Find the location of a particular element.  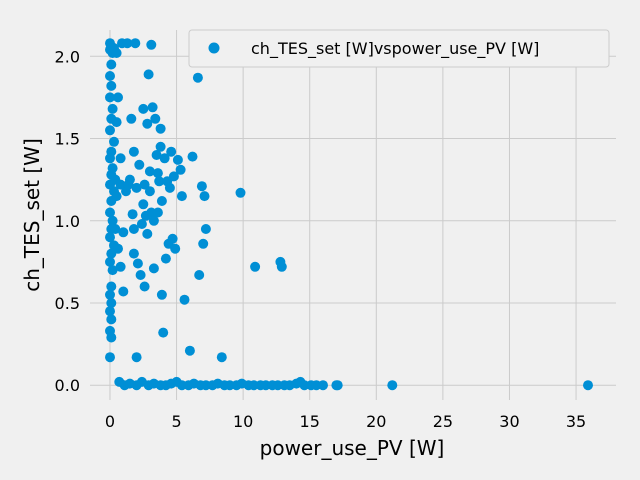

x-tick-label: 0 is located at coordinates (110, 421).